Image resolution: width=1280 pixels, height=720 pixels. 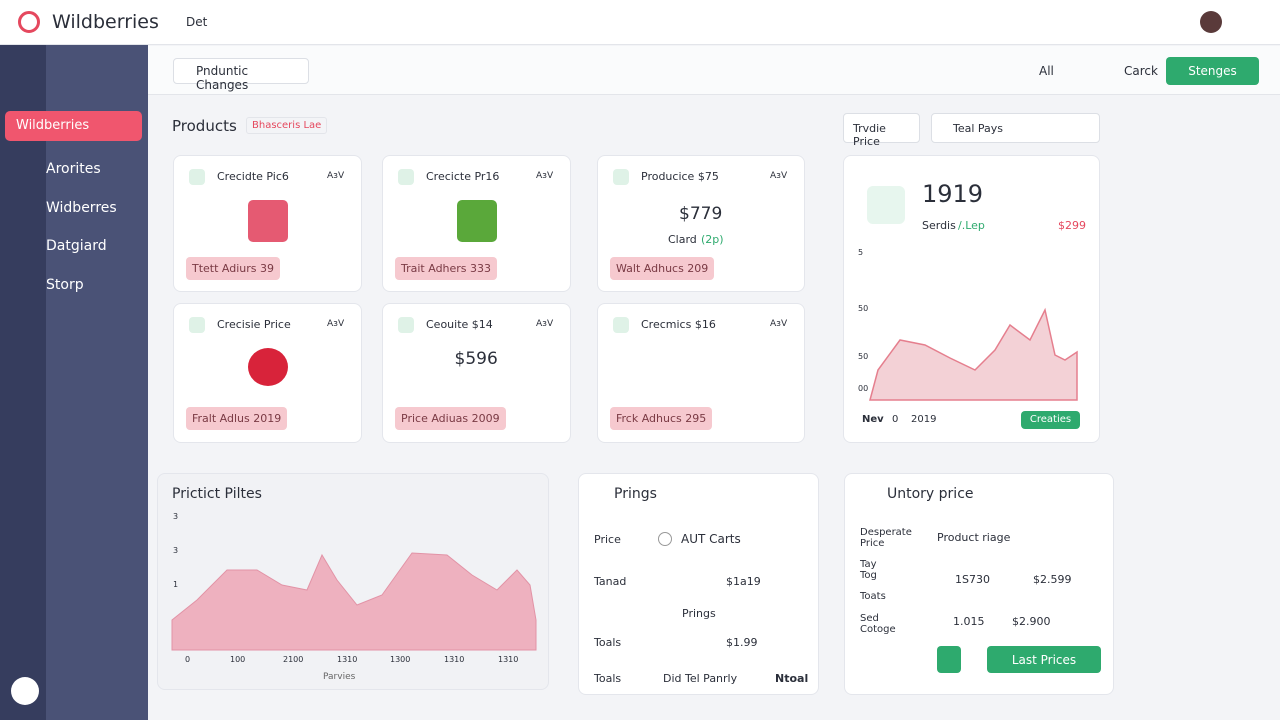 I want to click on radio, so click(x=665, y=539).